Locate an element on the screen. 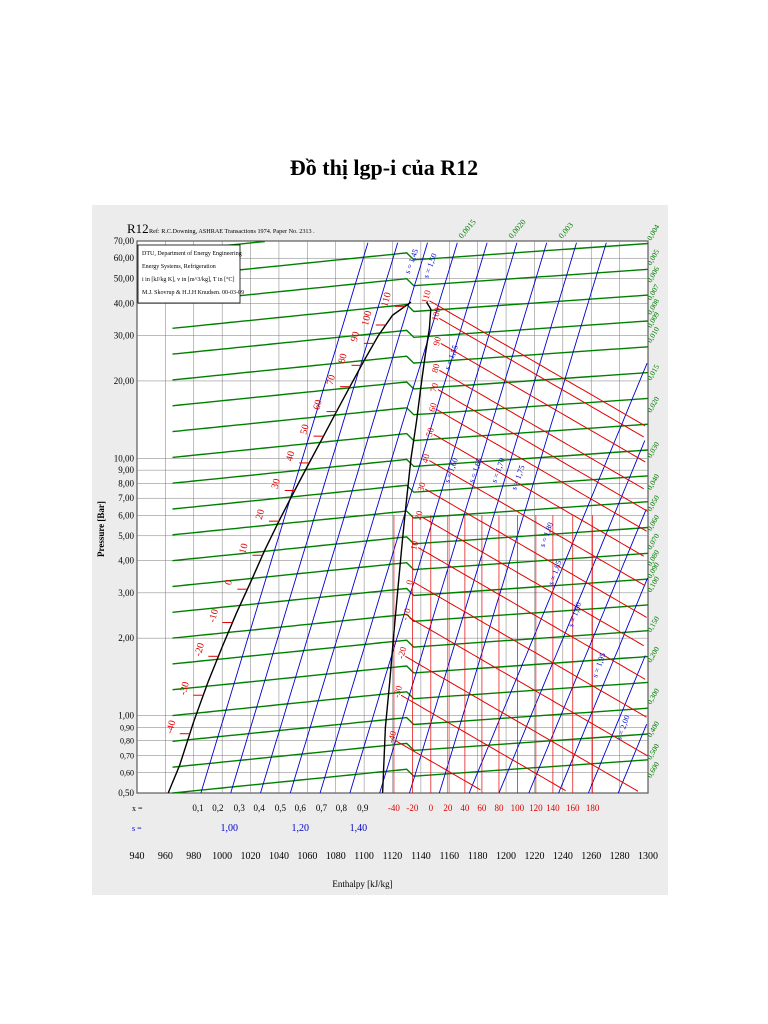 The image size is (768, 1024). x-tick-label: 980 is located at coordinates (193, 856).